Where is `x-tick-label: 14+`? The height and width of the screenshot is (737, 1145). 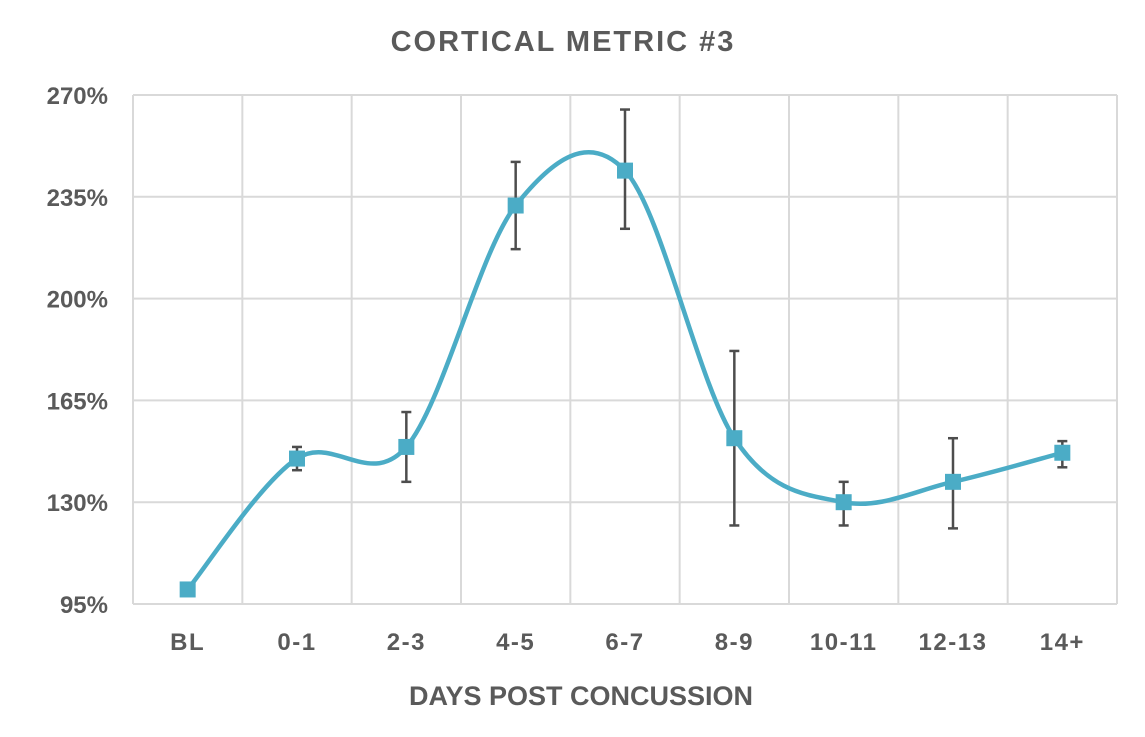 x-tick-label: 14+ is located at coordinates (1062, 642).